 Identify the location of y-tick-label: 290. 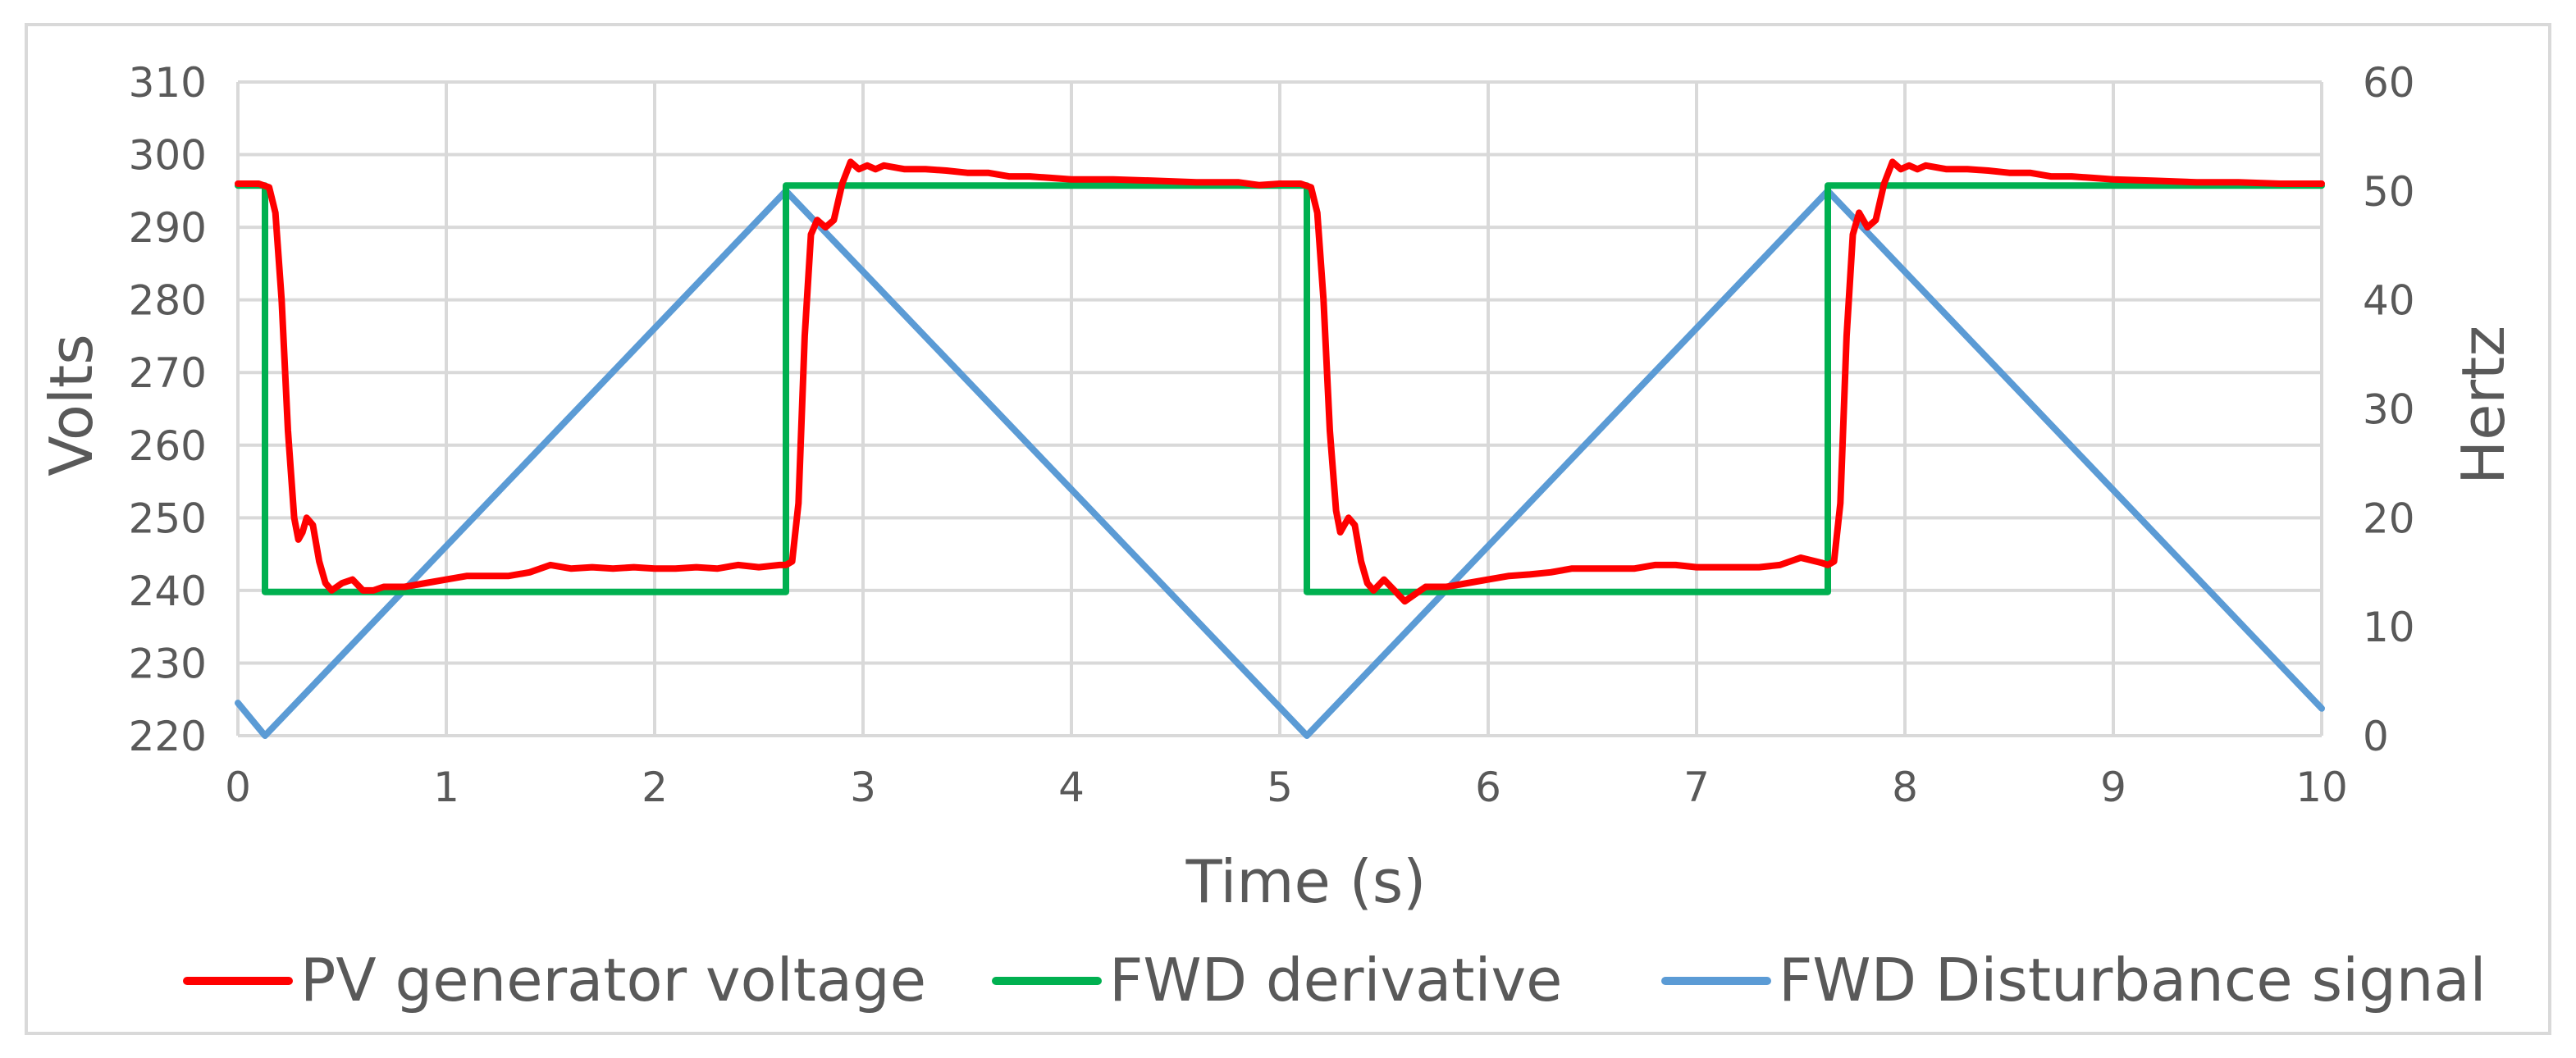
(168, 228).